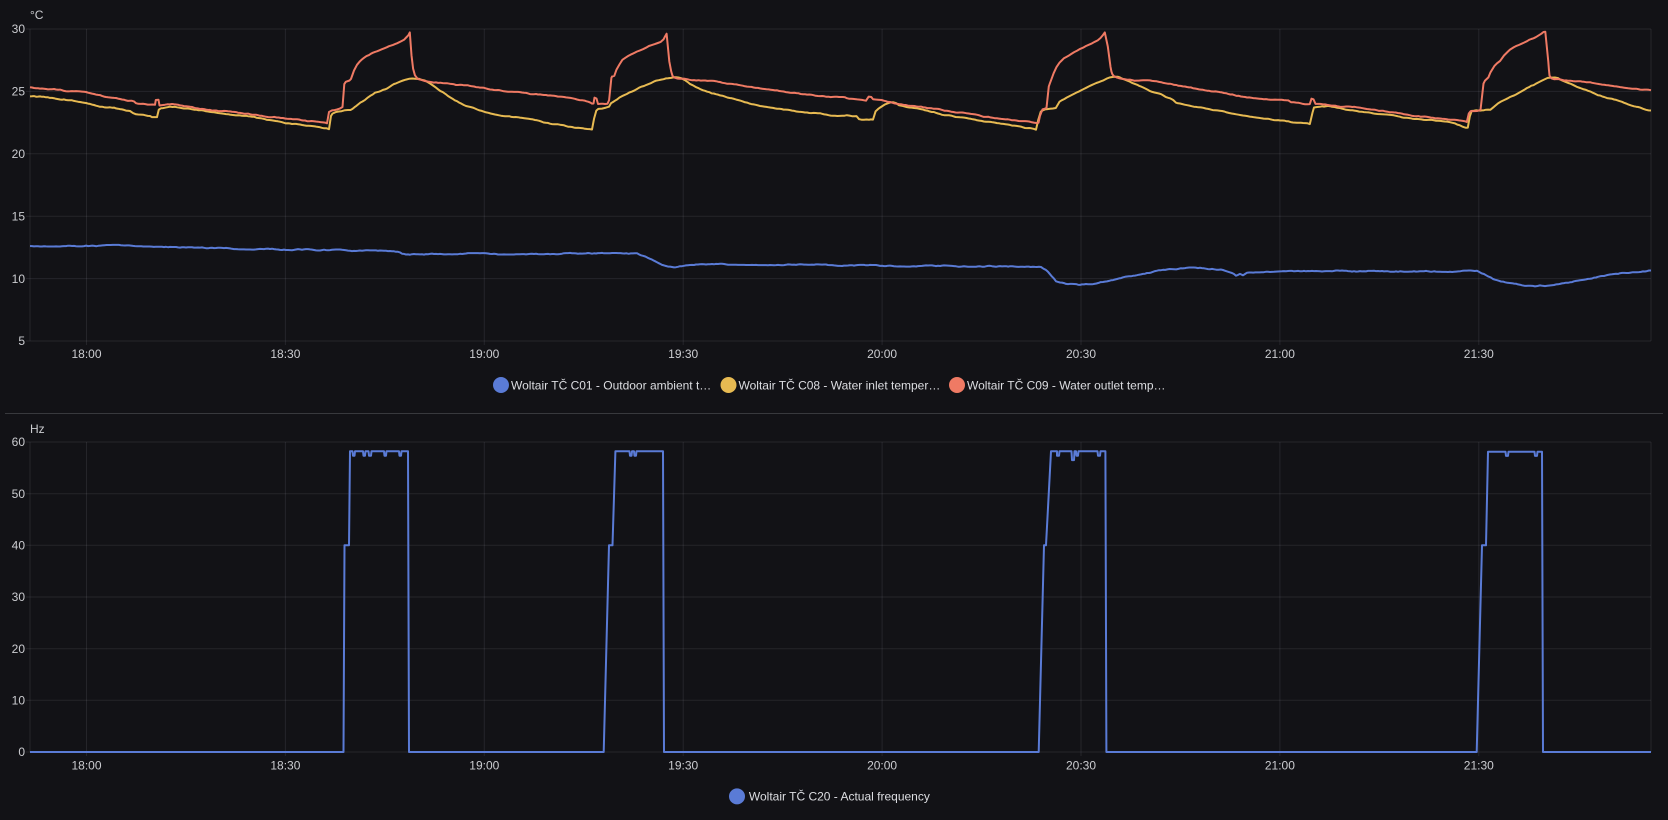 This screenshot has width=1668, height=820. I want to click on svg-text: 60, so click(19, 442).